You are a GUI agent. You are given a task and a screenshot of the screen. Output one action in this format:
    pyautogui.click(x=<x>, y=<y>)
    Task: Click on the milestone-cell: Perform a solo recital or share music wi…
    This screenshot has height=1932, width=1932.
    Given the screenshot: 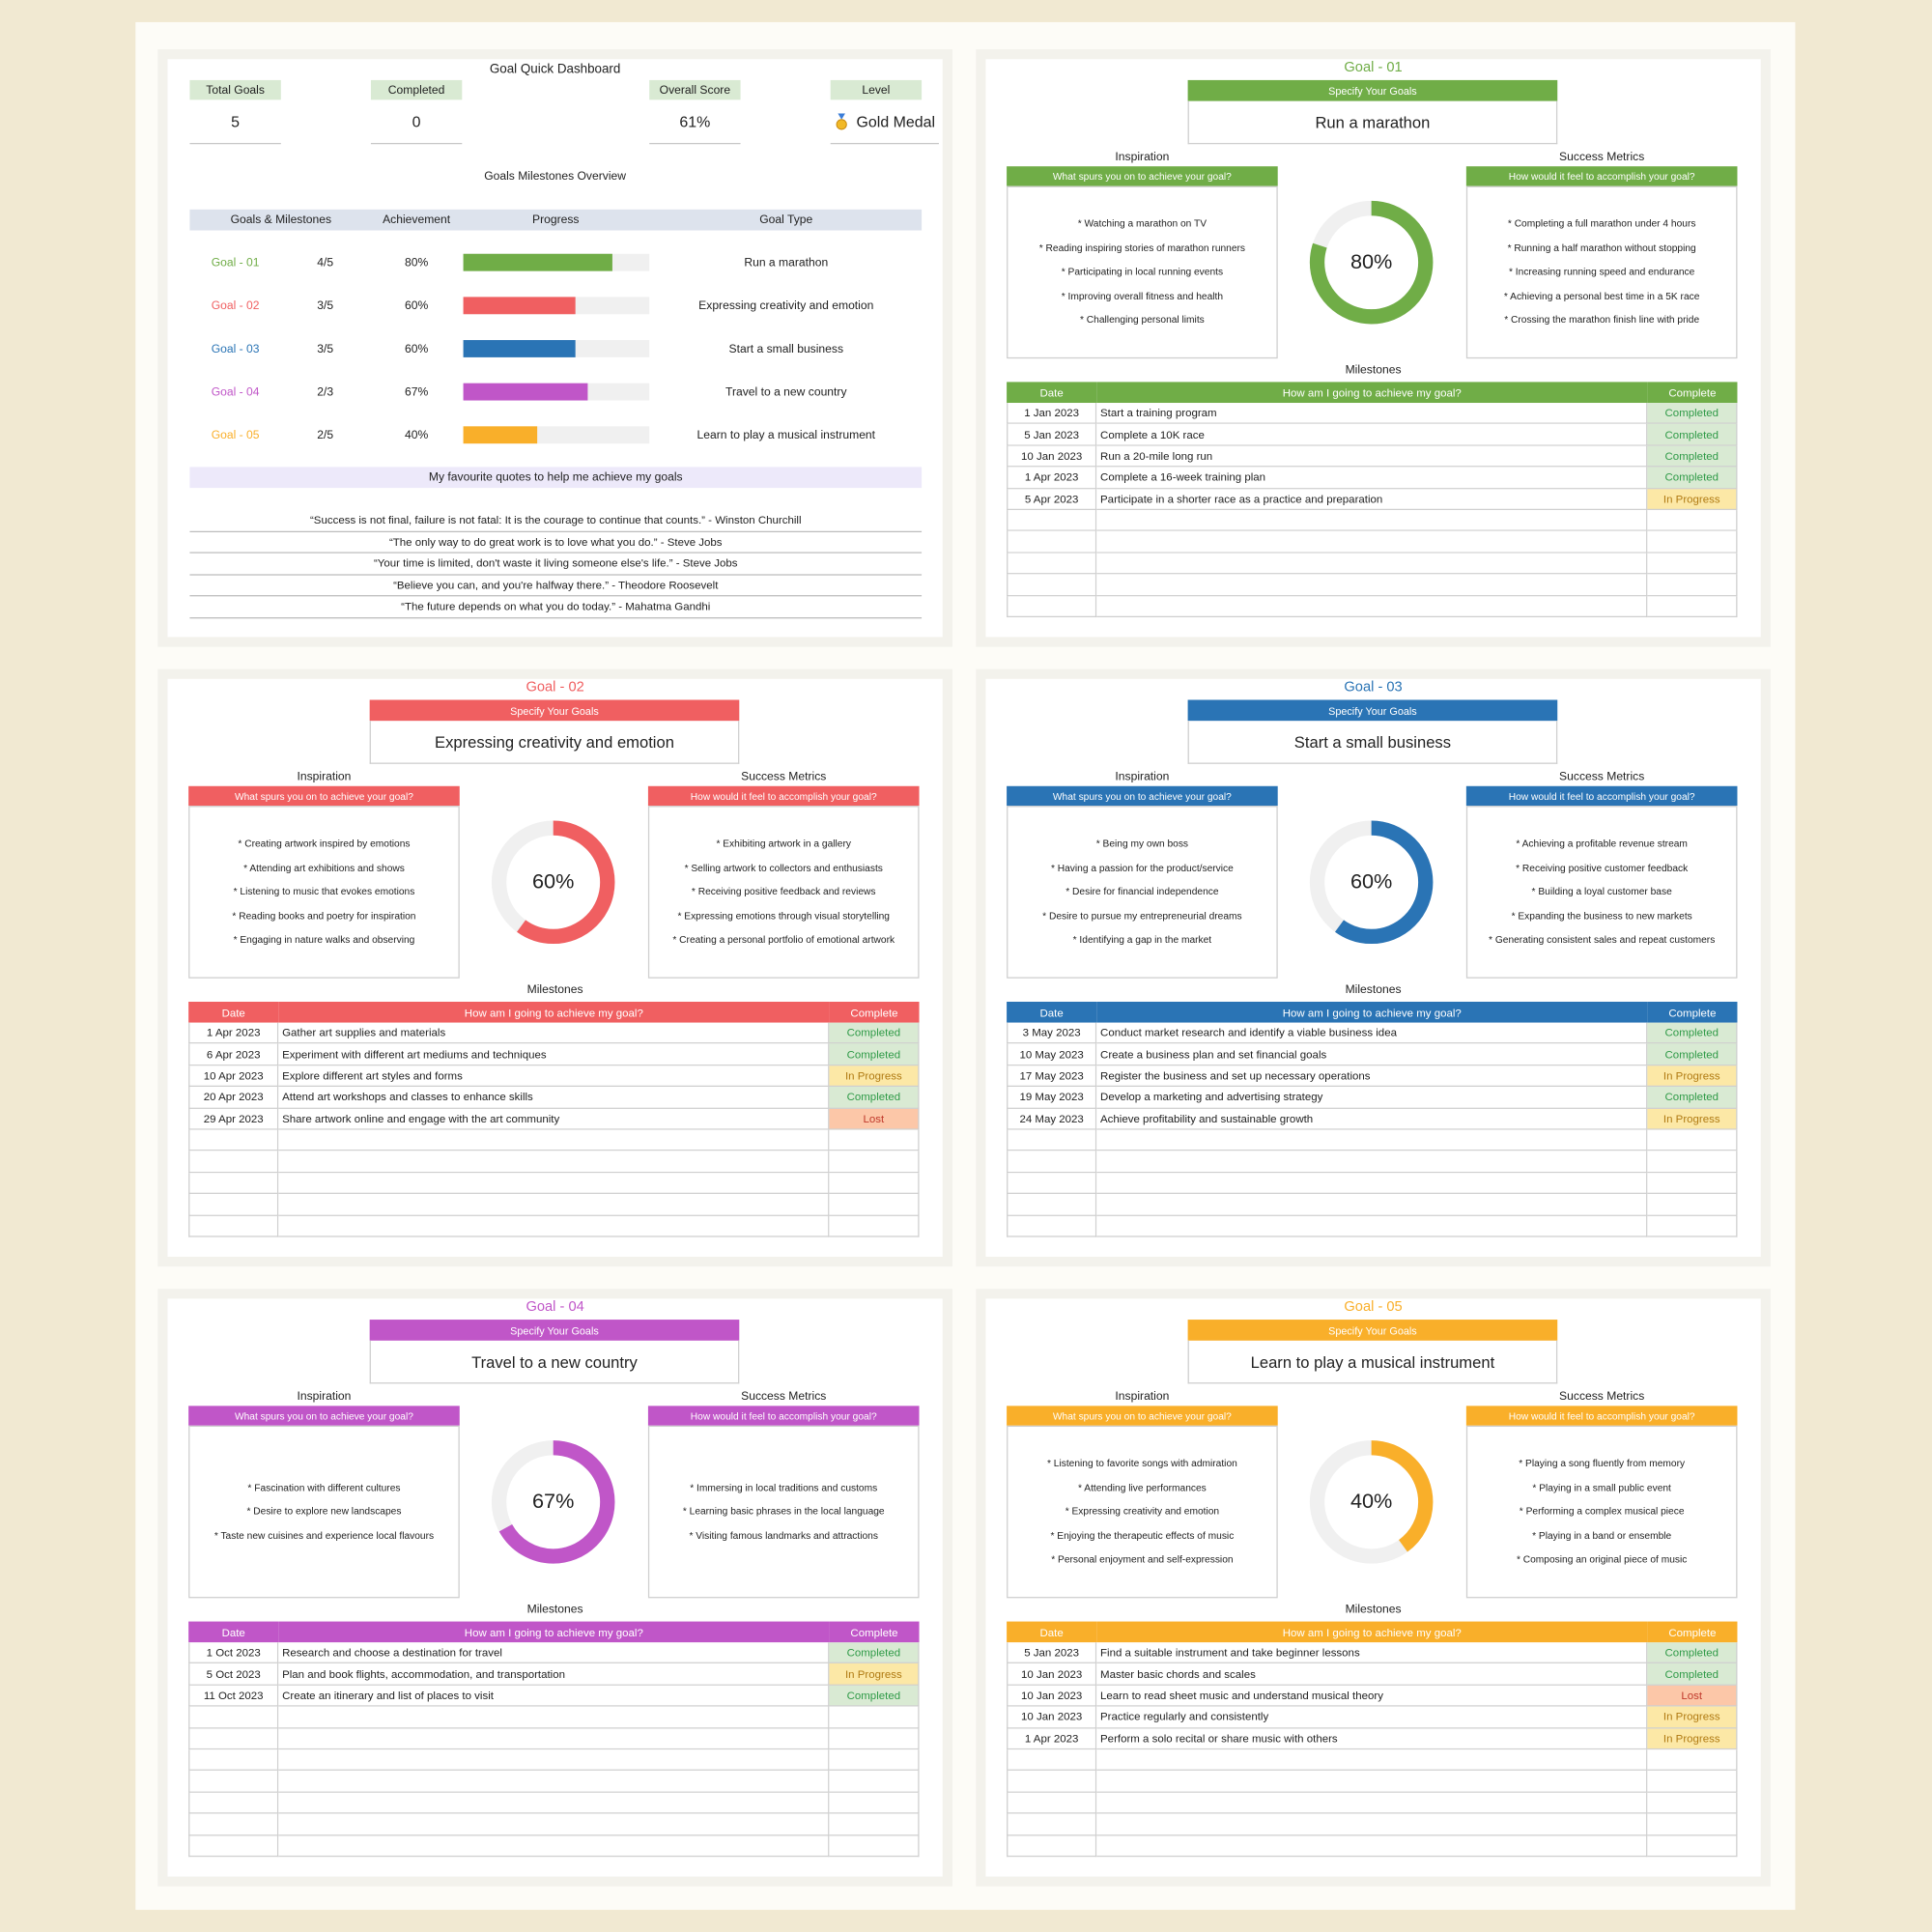 What is the action you would take?
    pyautogui.click(x=1372, y=1739)
    